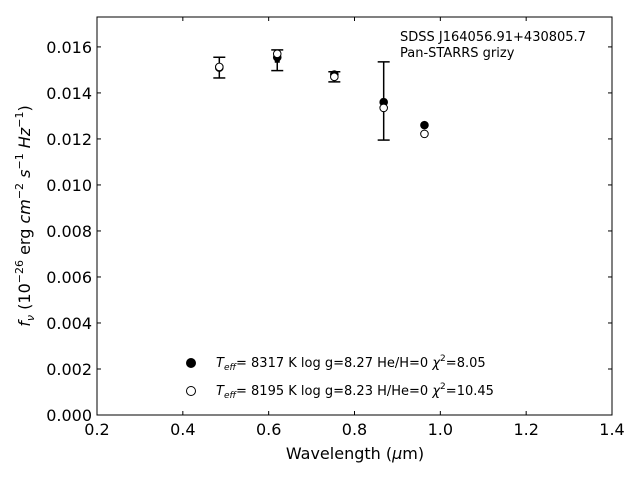 The height and width of the screenshot is (480, 640). What do you see at coordinates (525, 429) in the screenshot?
I see `x-tick-label: 1.2` at bounding box center [525, 429].